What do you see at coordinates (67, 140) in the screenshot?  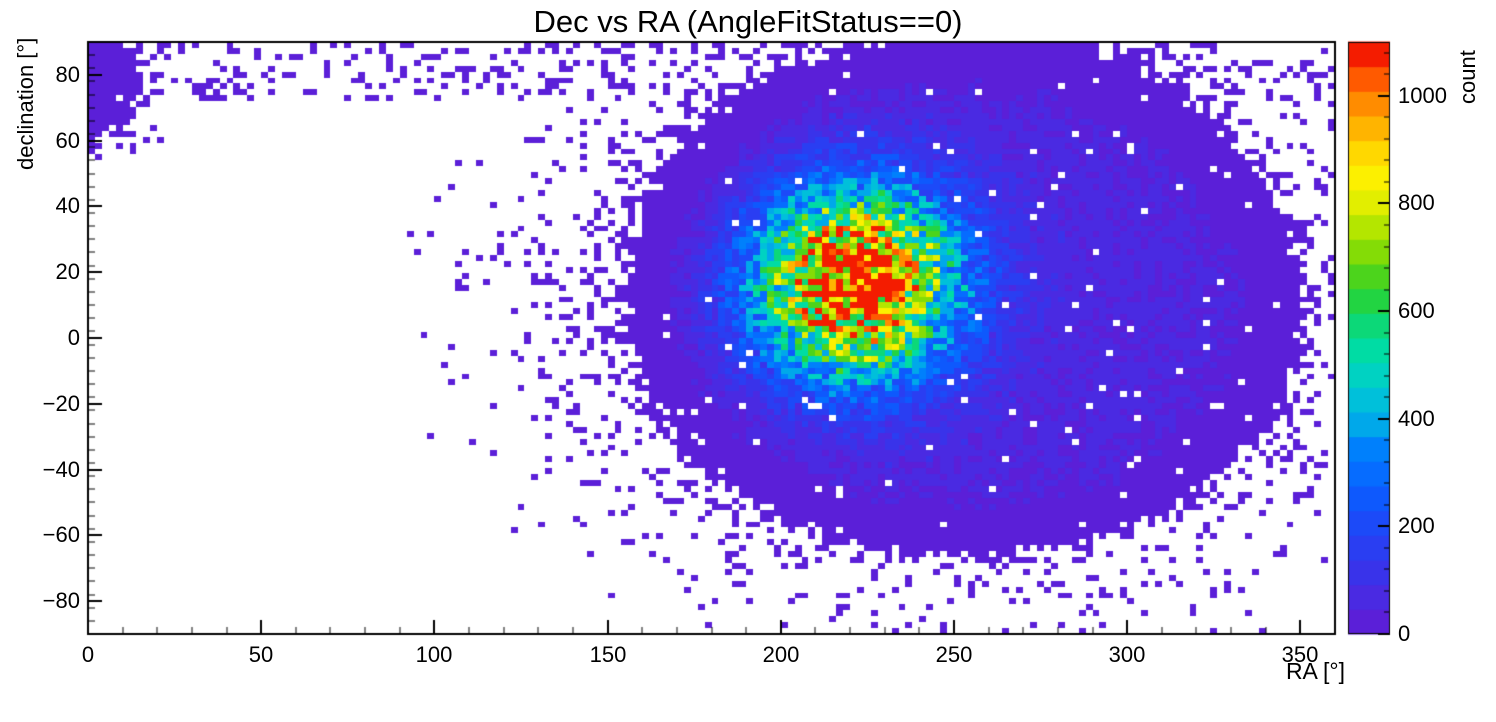 I see `y-tick-label: 60` at bounding box center [67, 140].